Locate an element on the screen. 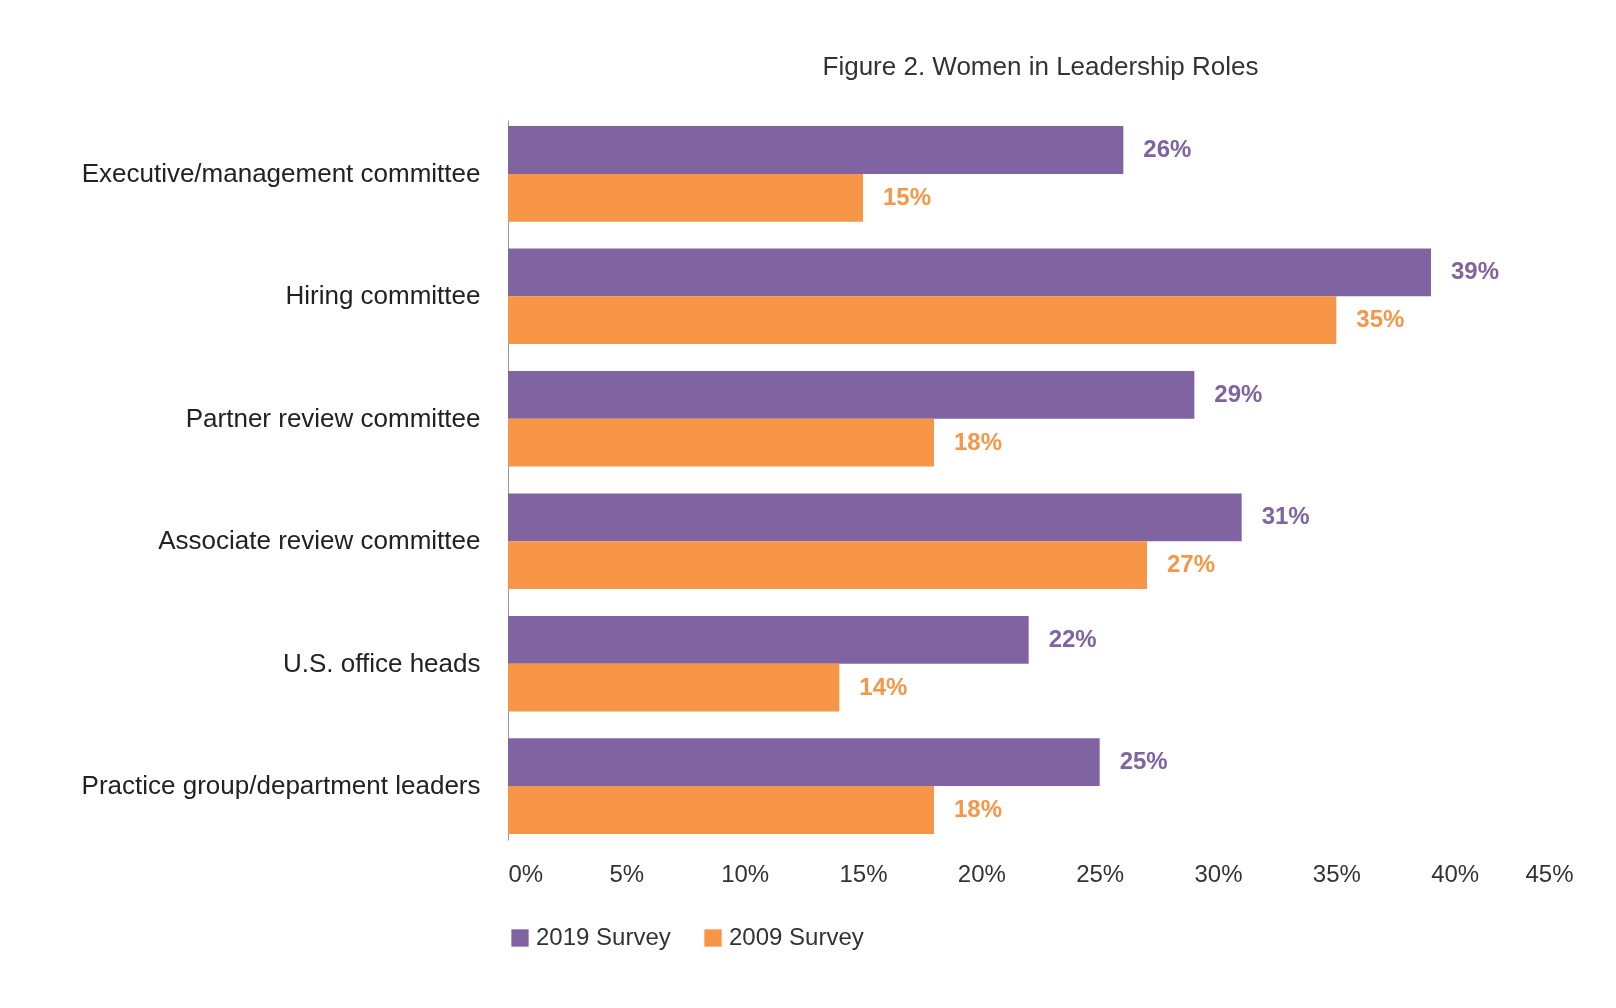  chart-title: Figure 2. Women in Leadership Roles is located at coordinates (1040, 66).